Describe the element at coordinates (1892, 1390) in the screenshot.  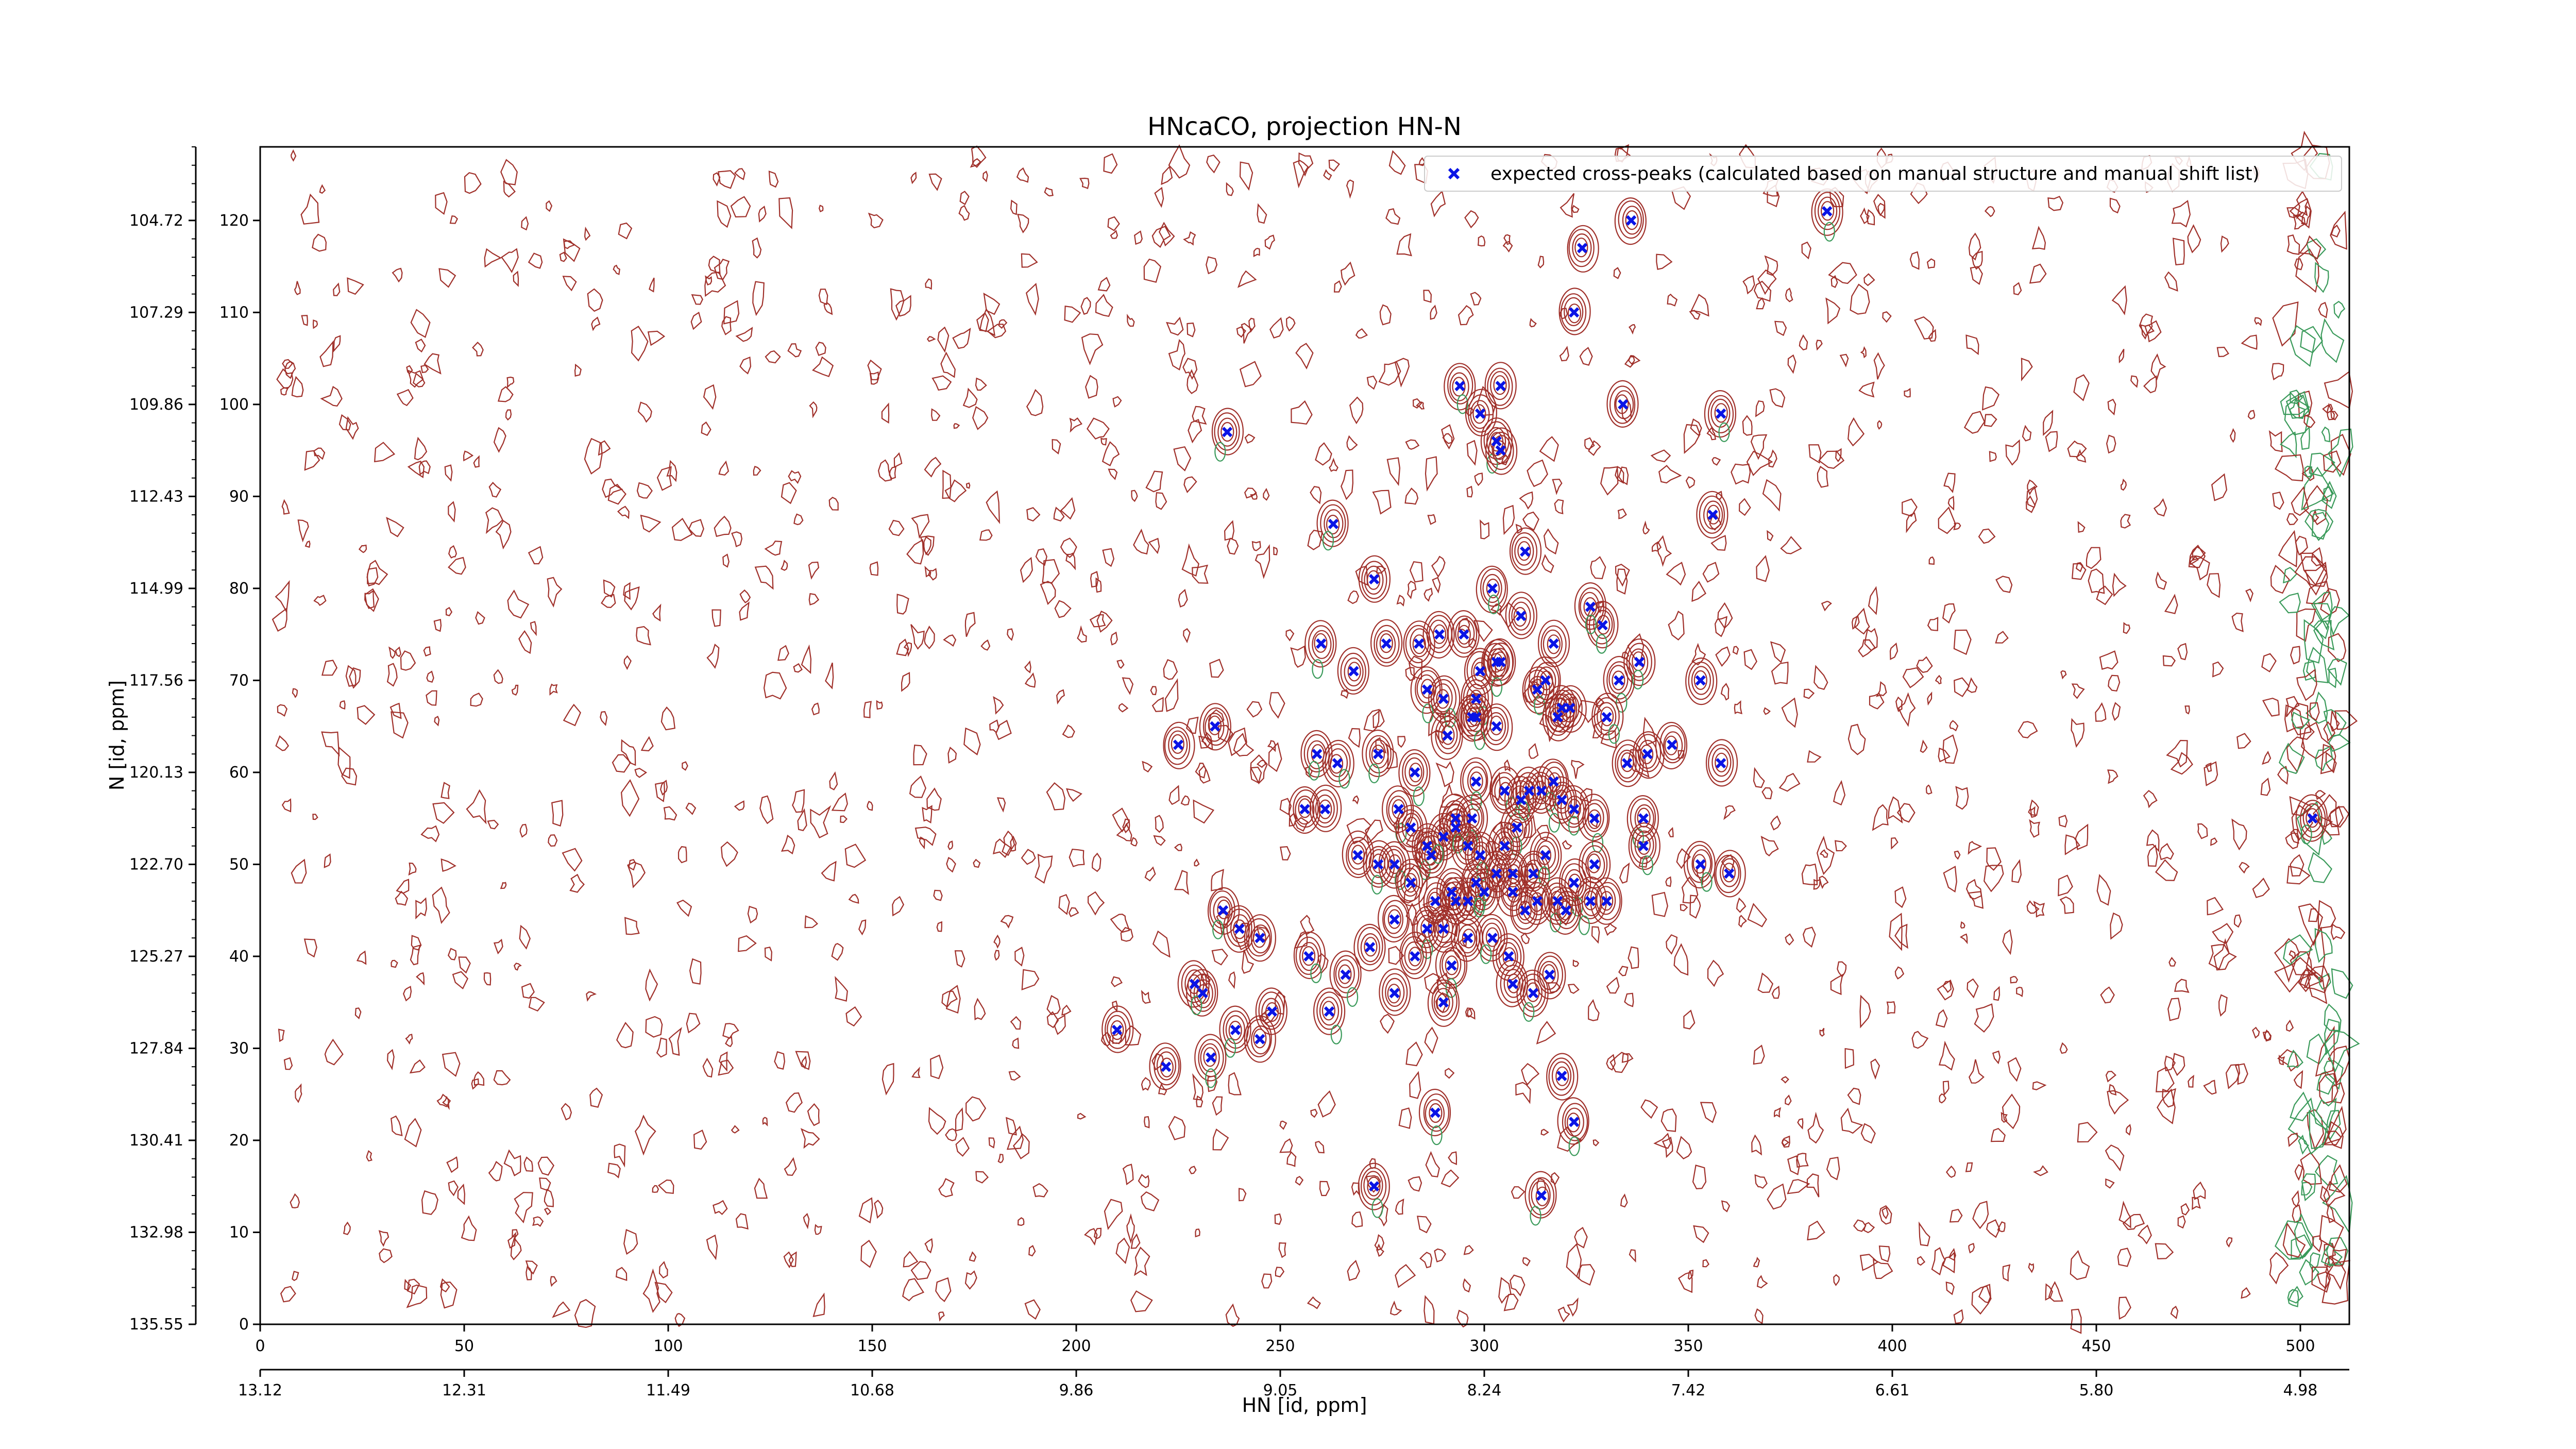
I see `x-secondary-tick-label: 6.61` at that location.